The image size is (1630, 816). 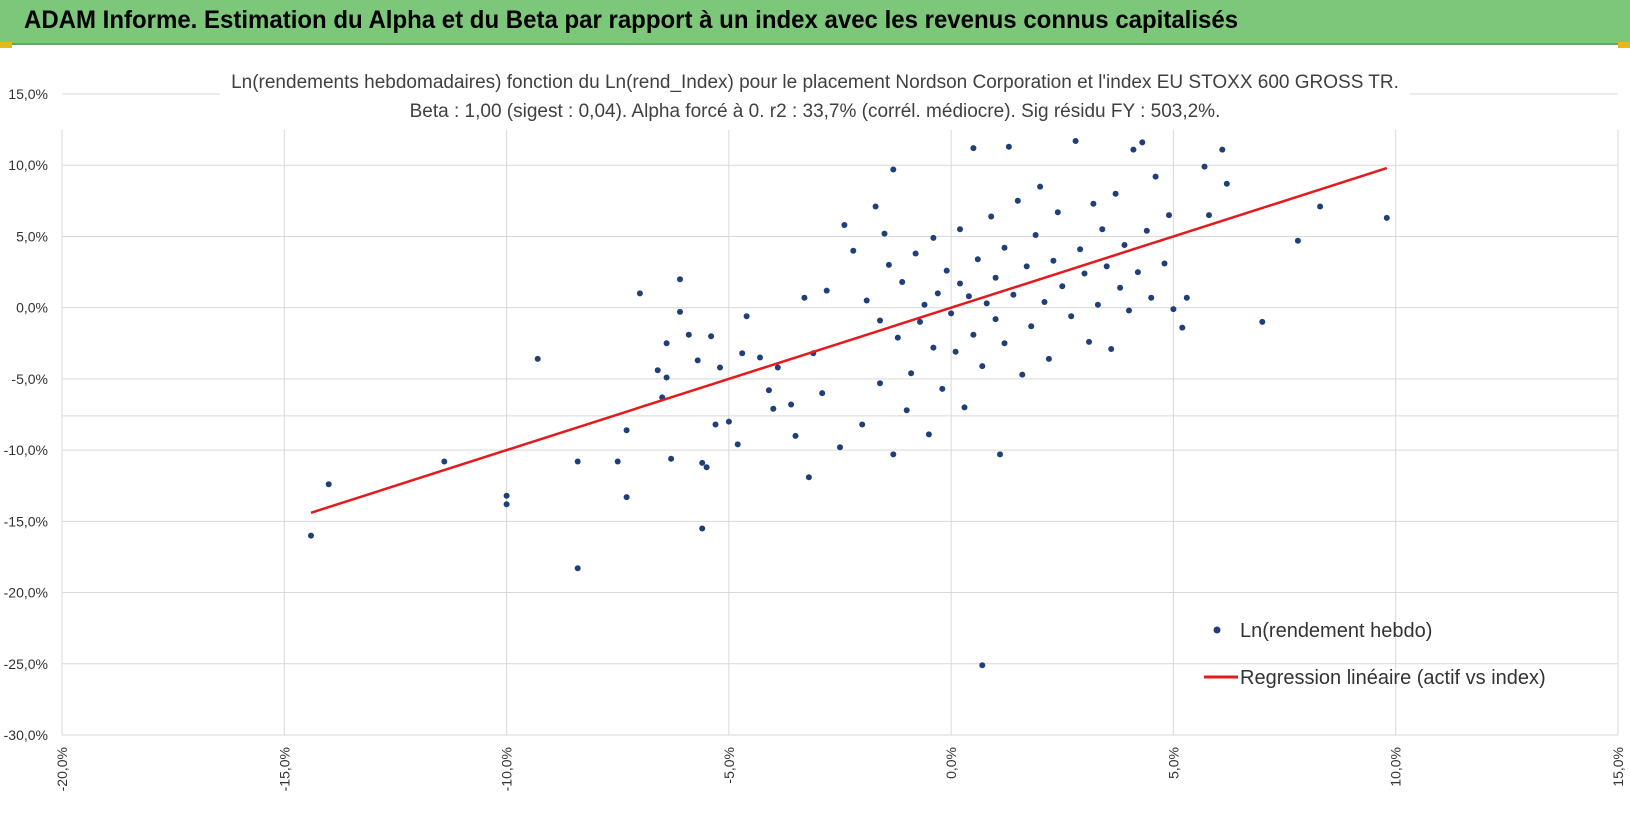 I want to click on corner-marker-left, so click(x=6, y=45).